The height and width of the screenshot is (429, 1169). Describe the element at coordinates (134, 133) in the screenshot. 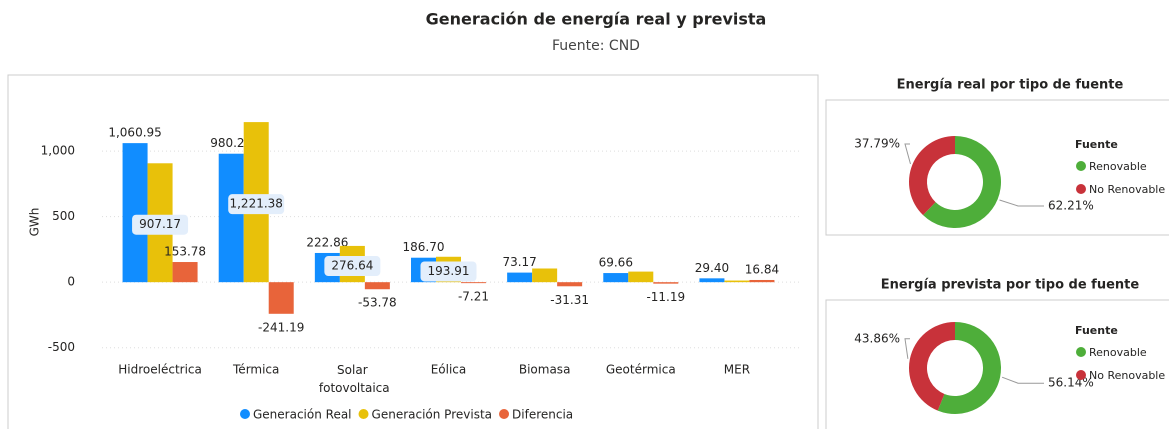

I see `data-label: 1,060.95` at that location.